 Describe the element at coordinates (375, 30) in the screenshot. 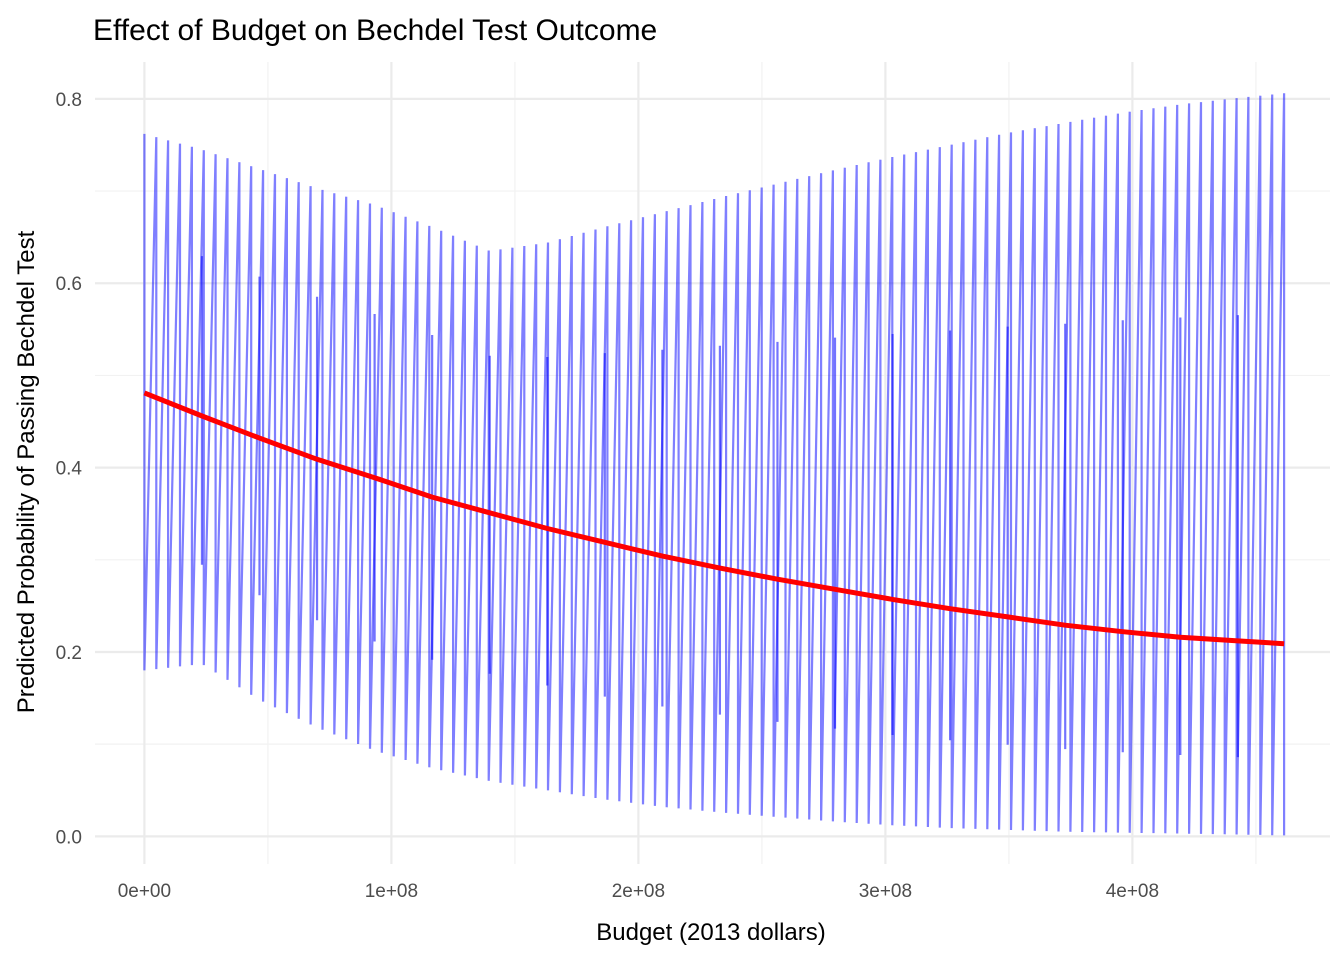

I see `chart-title: Effect of Budget on Bechdel Test Outcome` at that location.